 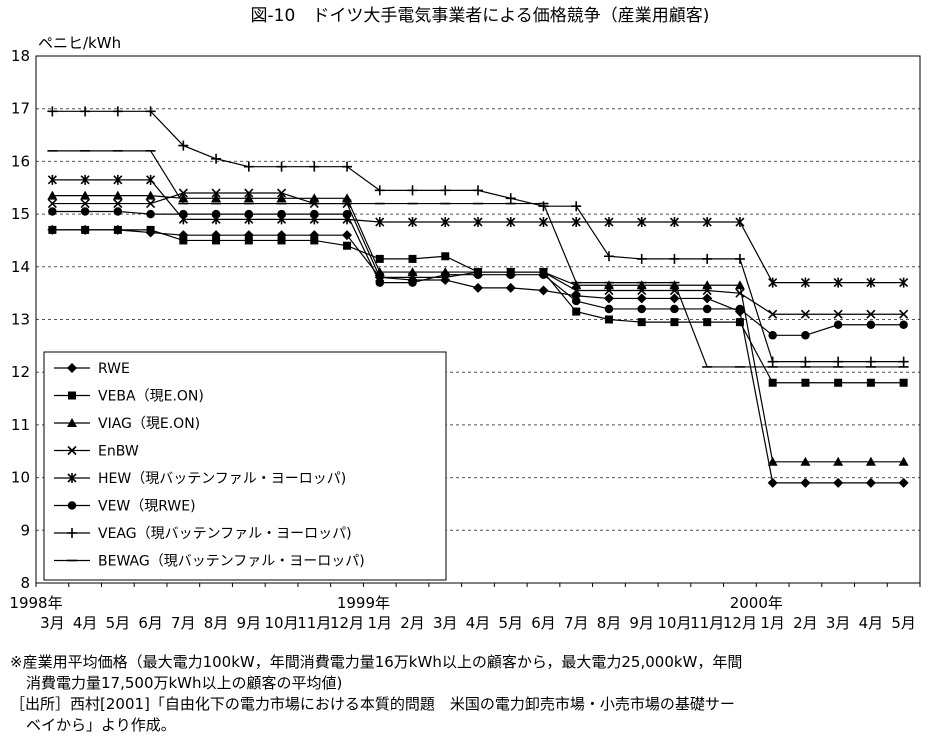 What do you see at coordinates (114, 369) in the screenshot?
I see `legend-label: RWE` at bounding box center [114, 369].